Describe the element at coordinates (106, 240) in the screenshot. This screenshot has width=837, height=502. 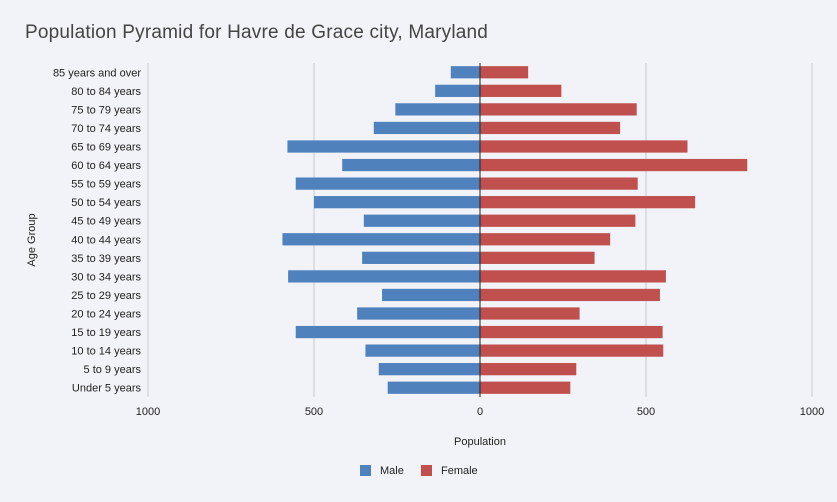
I see `y-tick-label: 40 to 44 years` at that location.